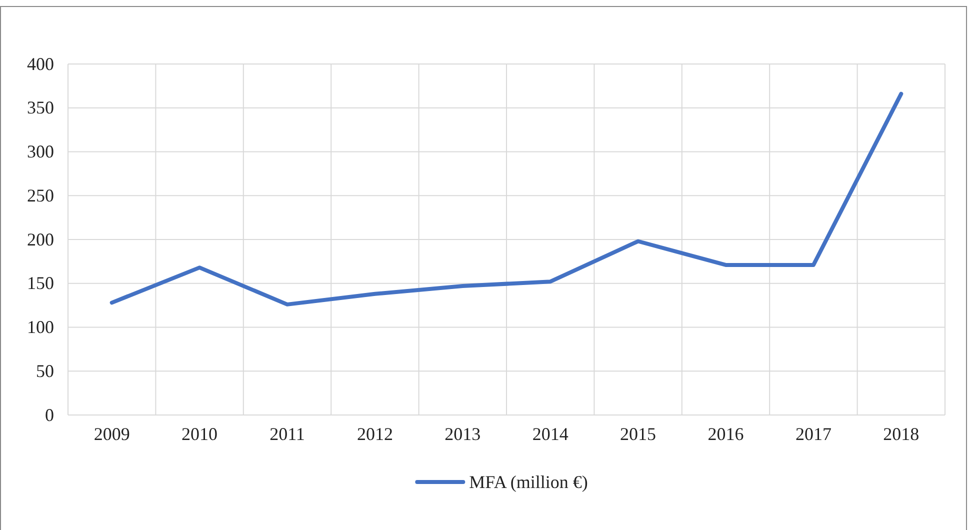 This screenshot has width=968, height=530. I want to click on x-tick-label: 2012, so click(374, 434).